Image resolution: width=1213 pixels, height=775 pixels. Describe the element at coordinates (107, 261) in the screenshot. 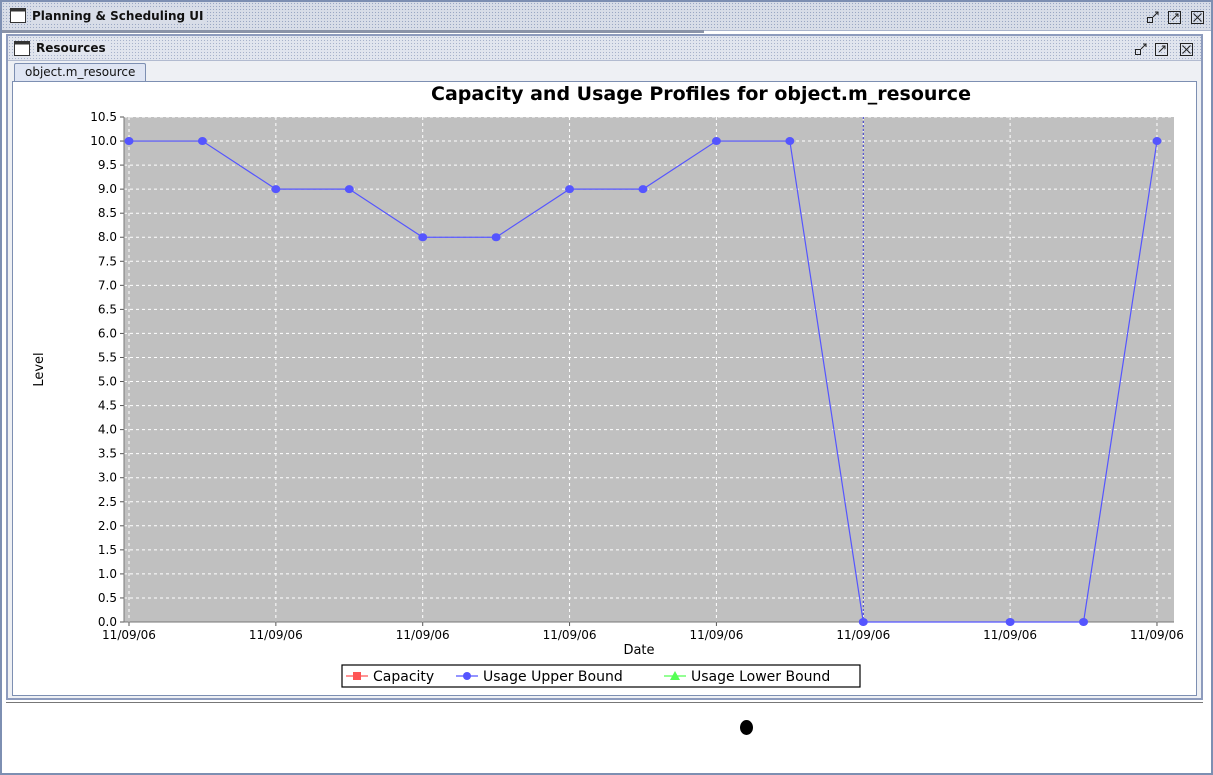

I see `y-tick-label: 7.5` at that location.